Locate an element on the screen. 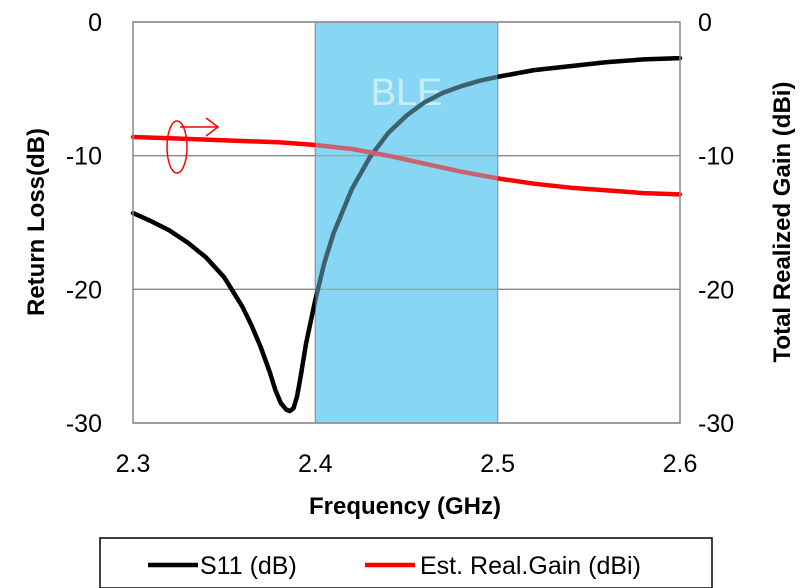 This screenshot has height=588, width=810. legend-label-s11: S11 (dB) is located at coordinates (248, 566).